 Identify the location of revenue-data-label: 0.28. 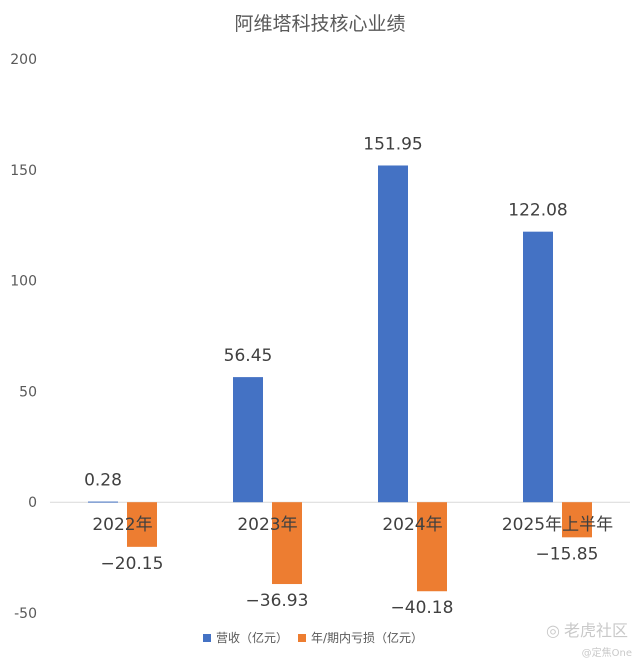
(103, 481).